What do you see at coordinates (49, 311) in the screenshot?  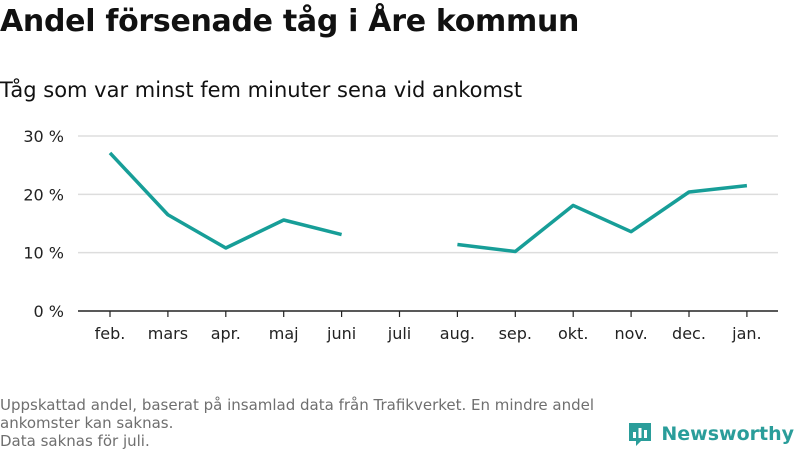 I see `y-tick-label: 0 %` at bounding box center [49, 311].